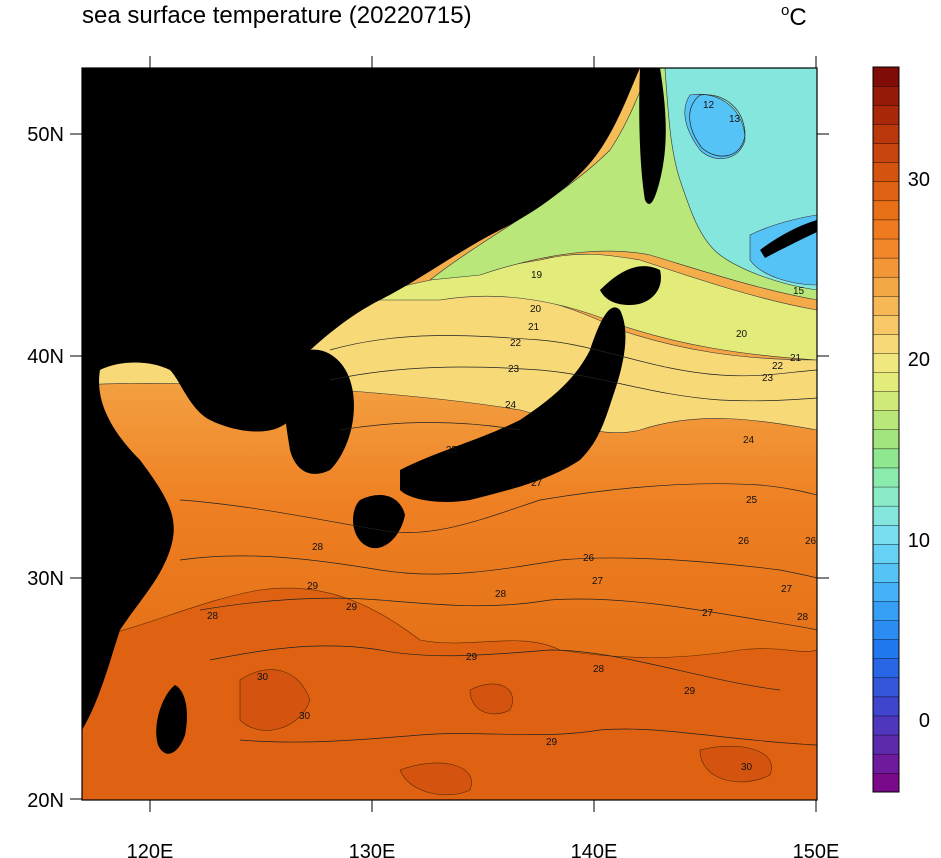 This screenshot has height=858, width=941. What do you see at coordinates (45, 135) in the screenshot?
I see `y-tick-label: 50N` at bounding box center [45, 135].